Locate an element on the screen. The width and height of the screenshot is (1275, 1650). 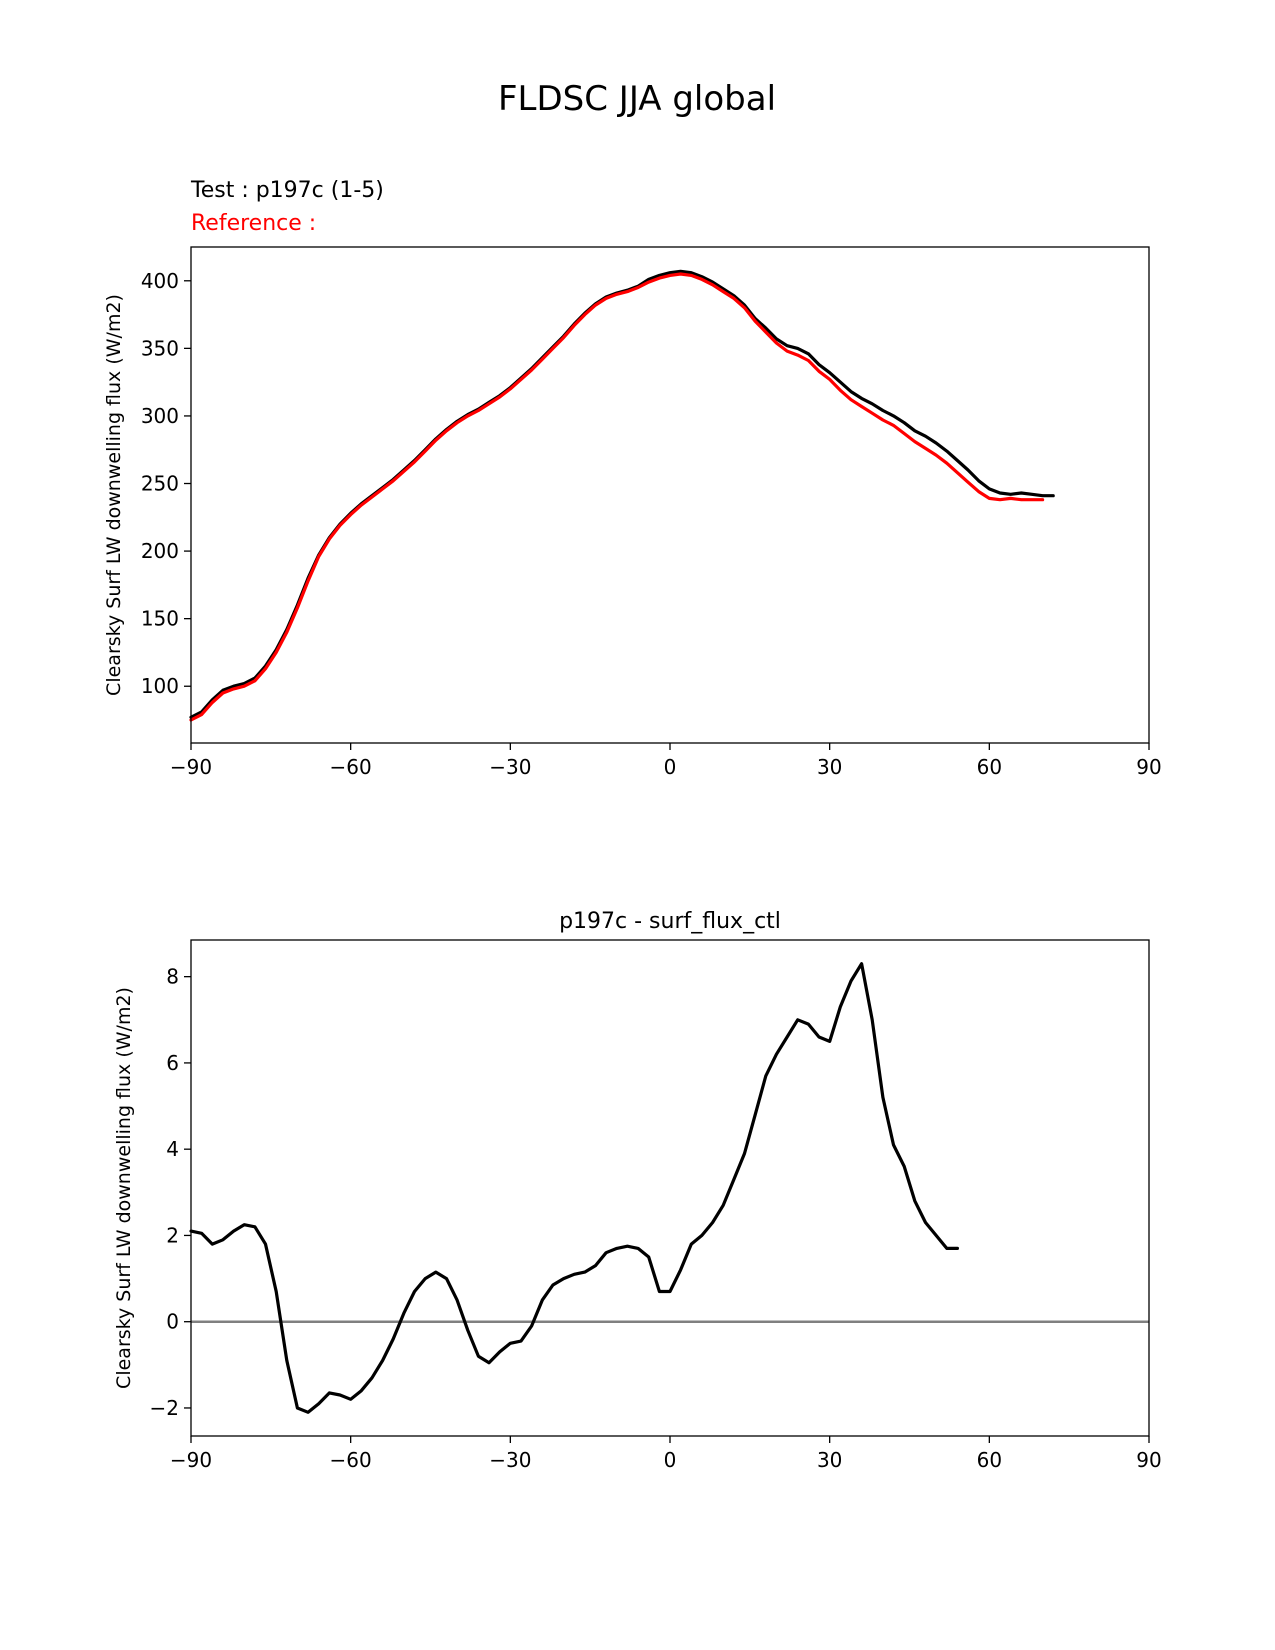
y-tick-label: 2 is located at coordinates (172, 1235).